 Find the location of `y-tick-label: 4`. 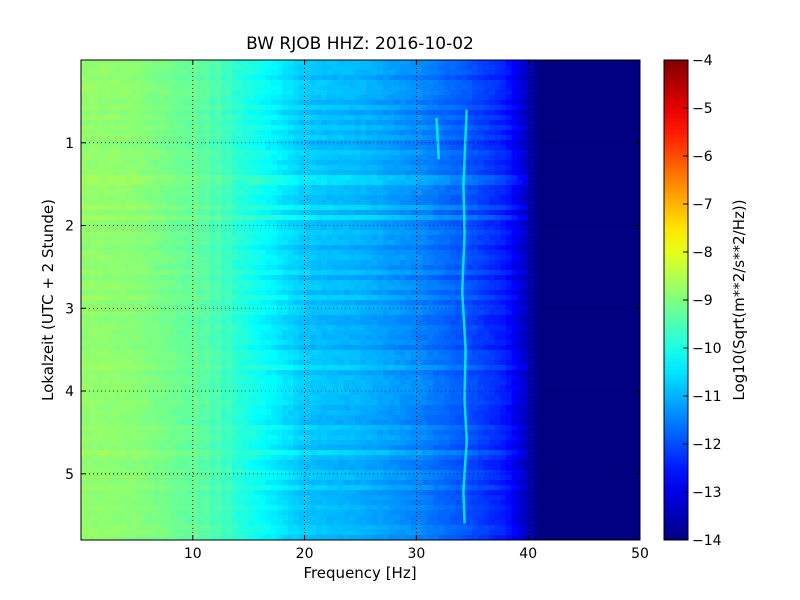

y-tick-label: 4 is located at coordinates (69, 392).